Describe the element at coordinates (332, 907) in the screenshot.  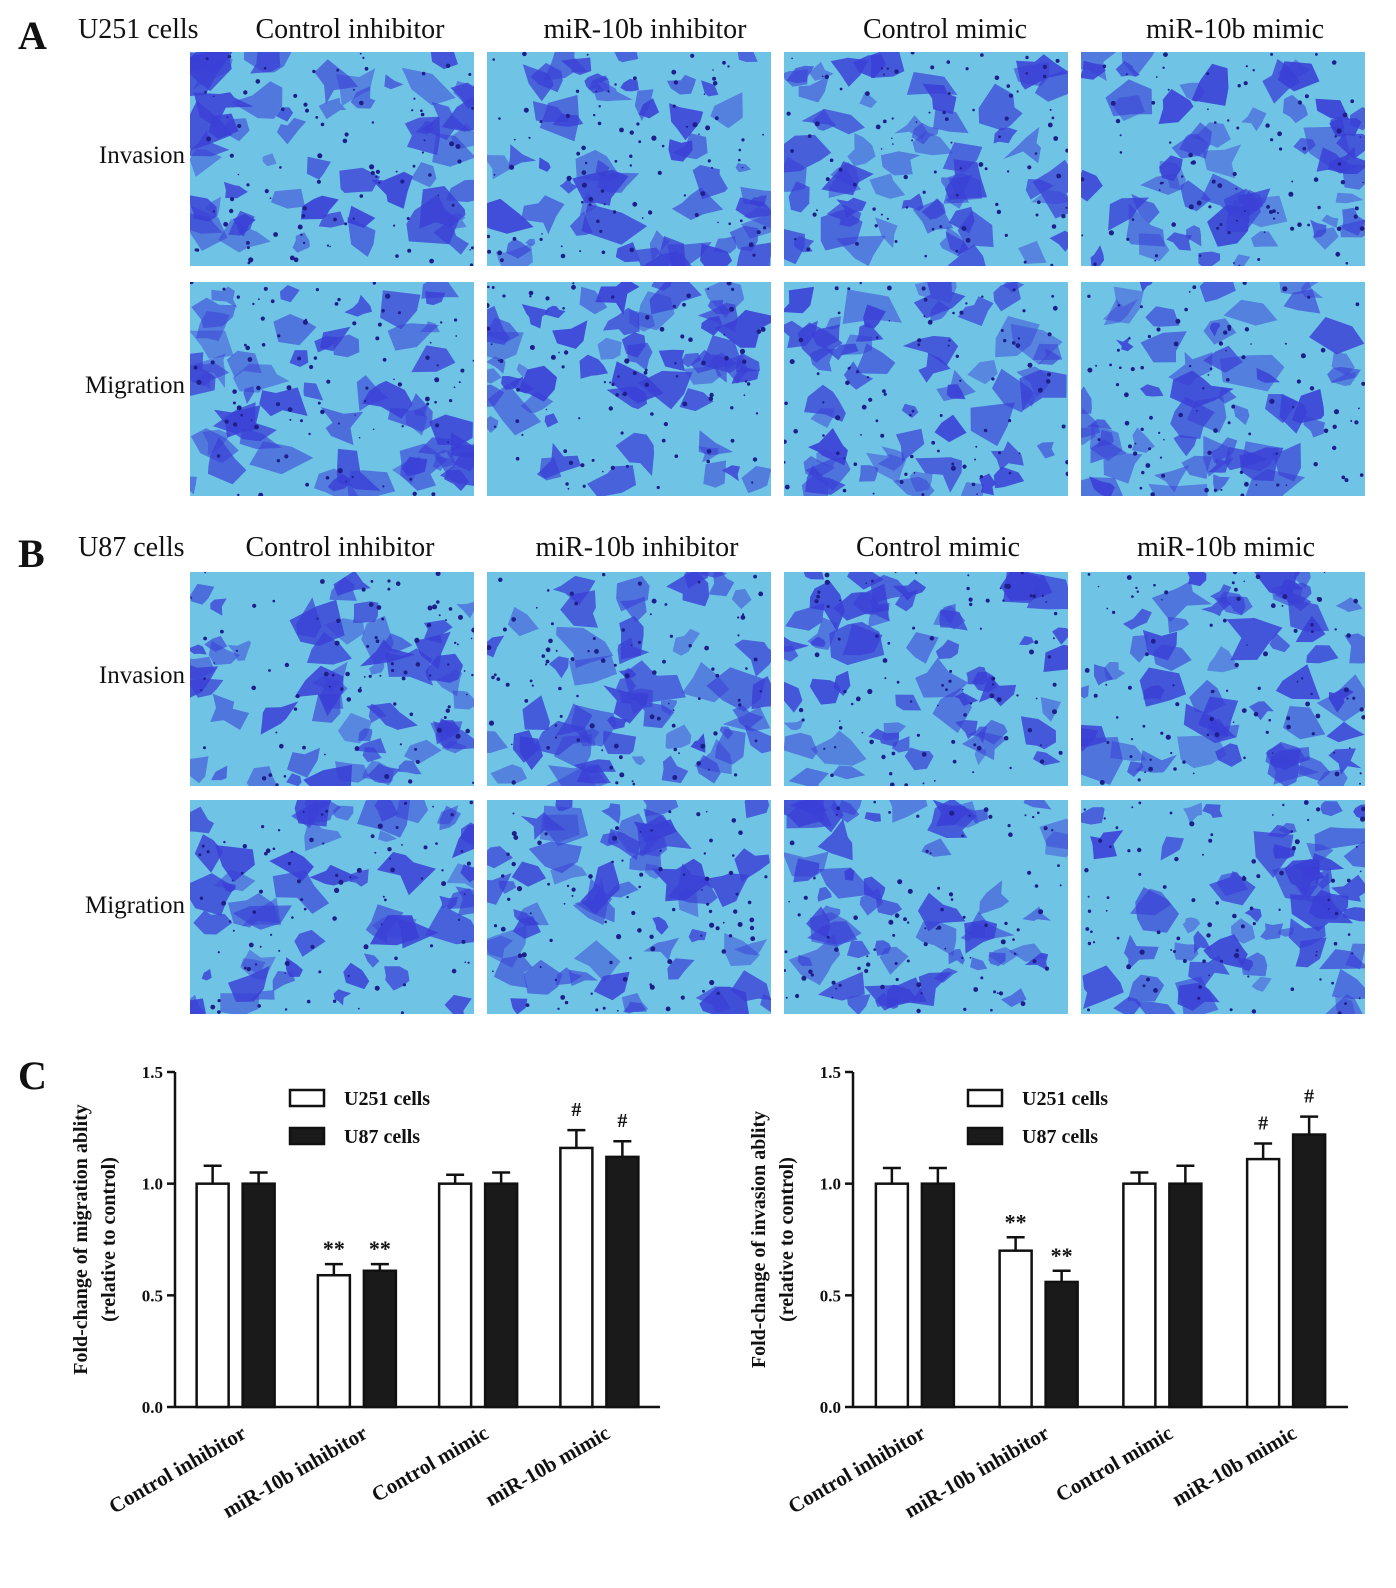
I see `micrograph-u87-migration-control-inhibitor` at that location.